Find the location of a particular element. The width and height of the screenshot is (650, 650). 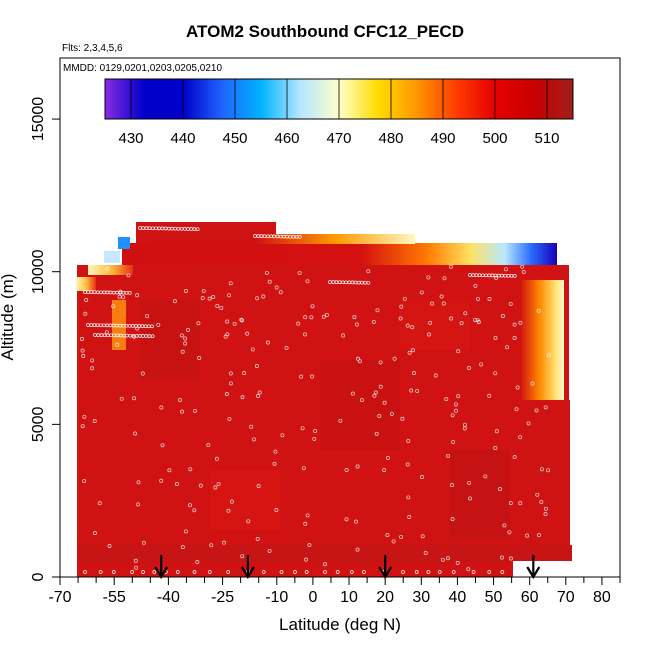

field-bottom-gap is located at coordinates (543, 569).